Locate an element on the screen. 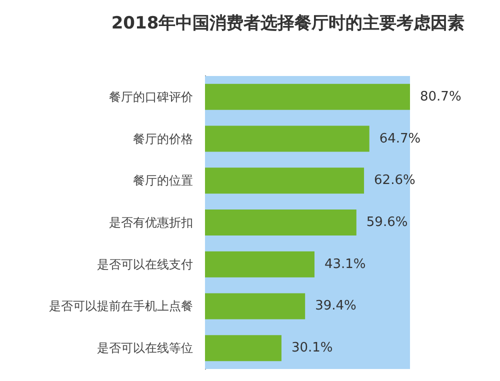  y-tick-label: 餐厅的口碑评价 is located at coordinates (151, 97).